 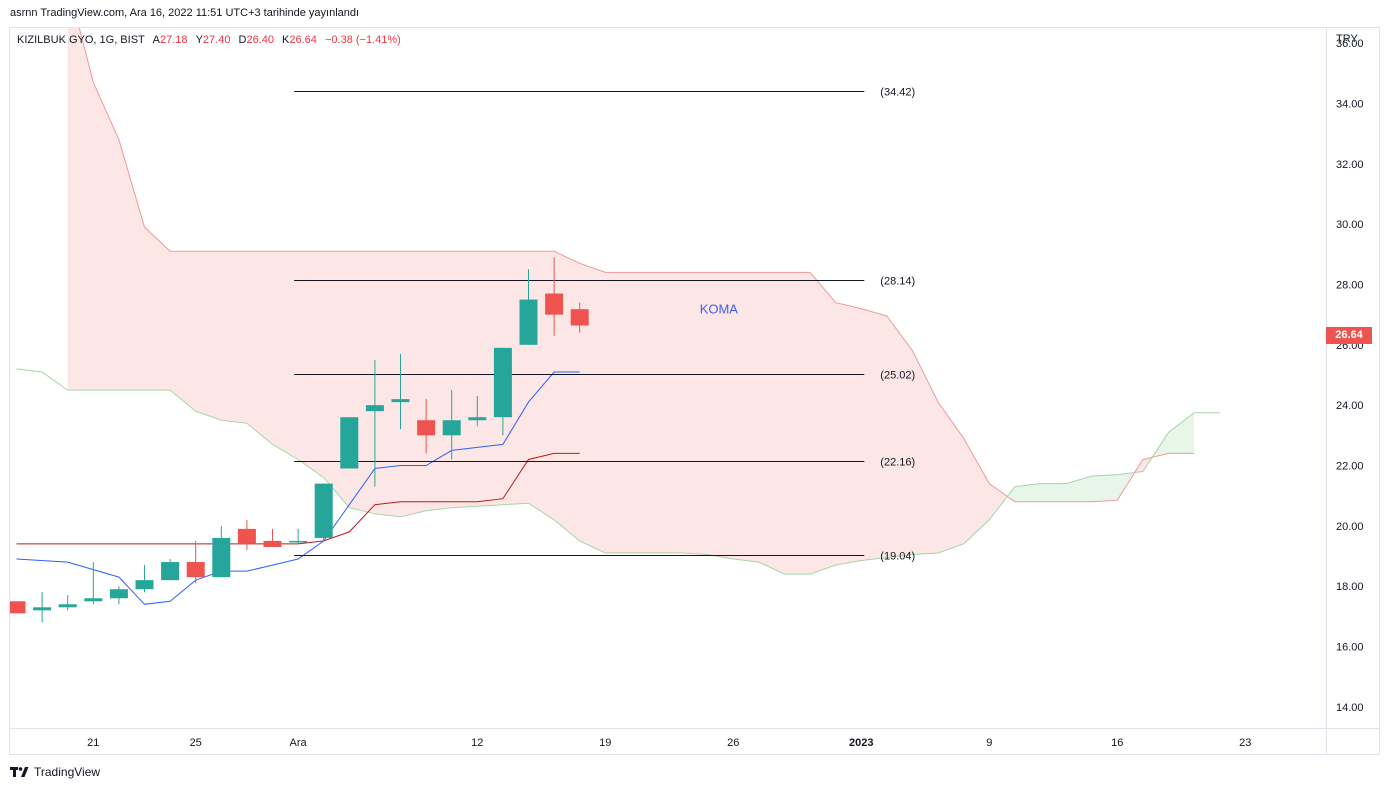 I want to click on price-tick-11: 14.00, so click(x=1350, y=708).